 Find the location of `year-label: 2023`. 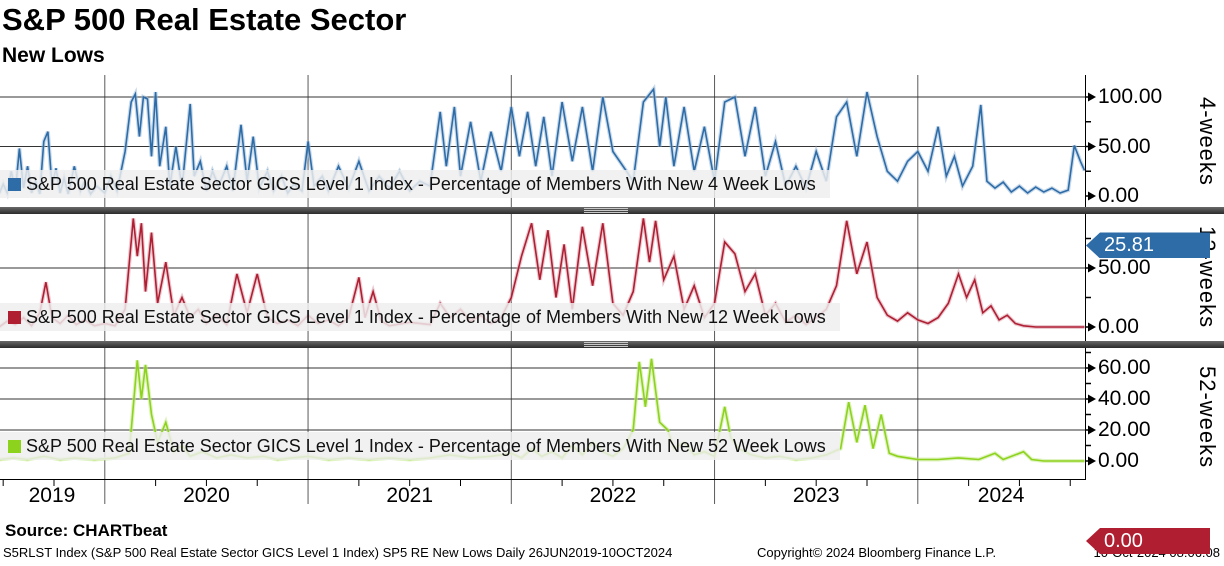

year-label: 2023 is located at coordinates (816, 495).